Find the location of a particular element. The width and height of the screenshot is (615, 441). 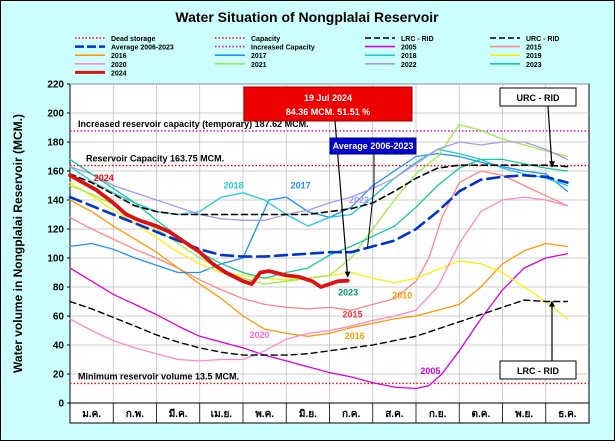

series-line-2022 is located at coordinates (319, 181).